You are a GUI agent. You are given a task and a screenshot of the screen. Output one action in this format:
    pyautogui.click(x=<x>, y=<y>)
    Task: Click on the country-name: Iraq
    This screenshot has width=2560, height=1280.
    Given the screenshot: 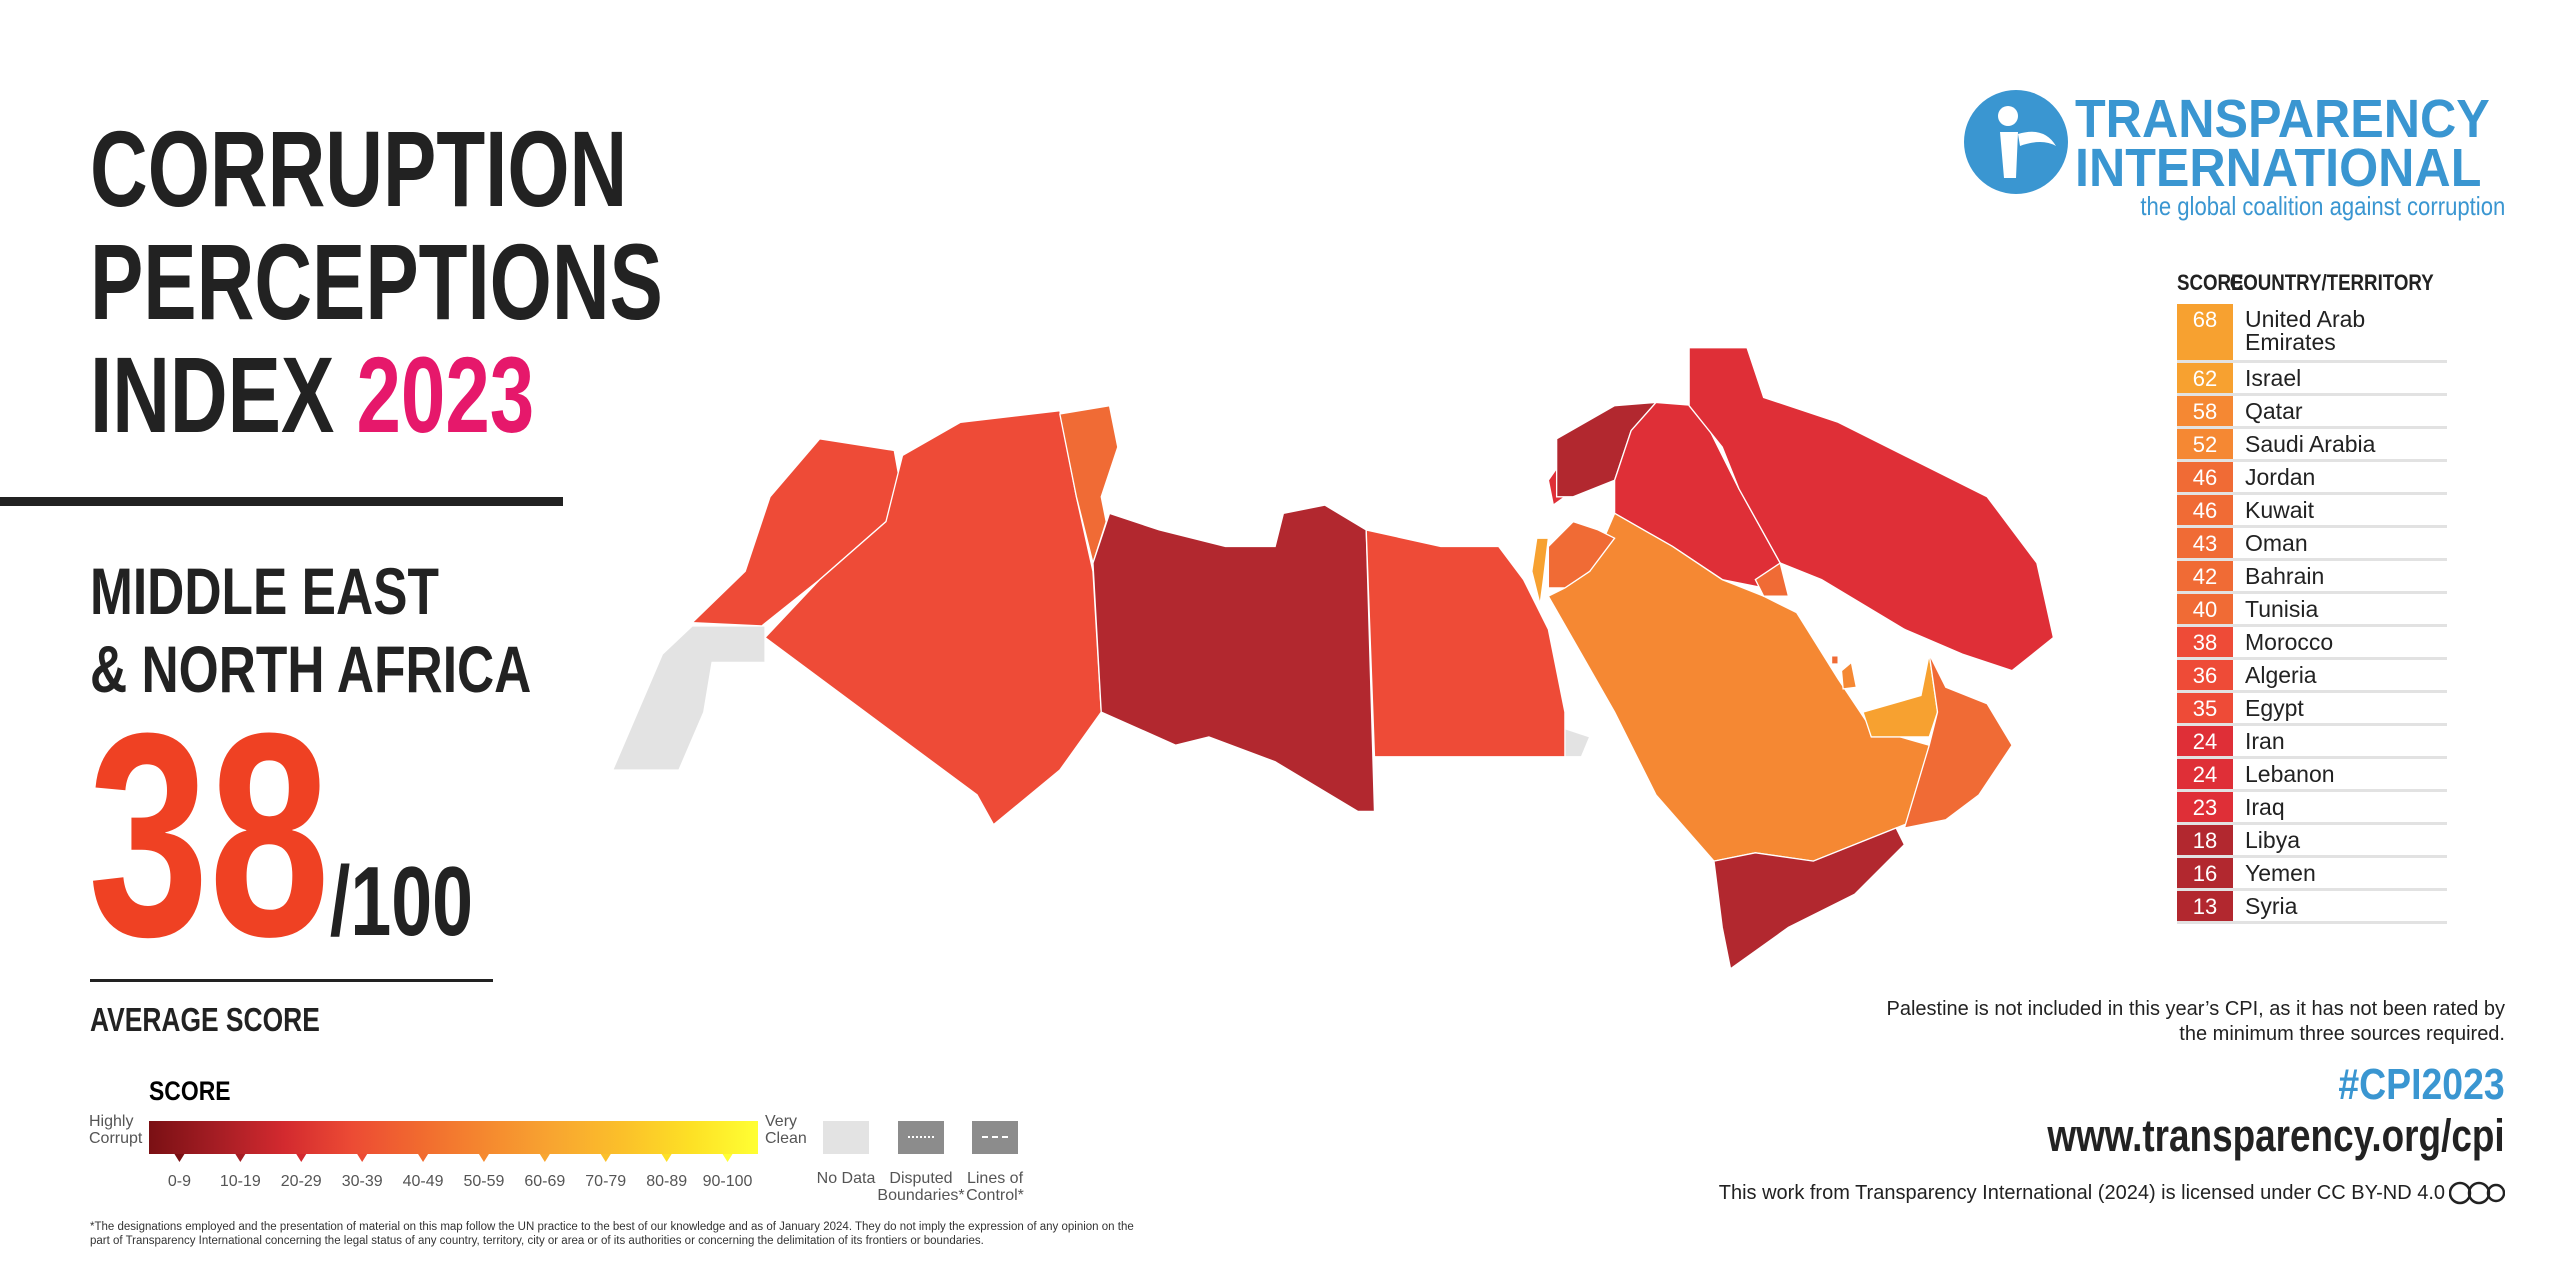 What is the action you would take?
    pyautogui.click(x=2265, y=807)
    